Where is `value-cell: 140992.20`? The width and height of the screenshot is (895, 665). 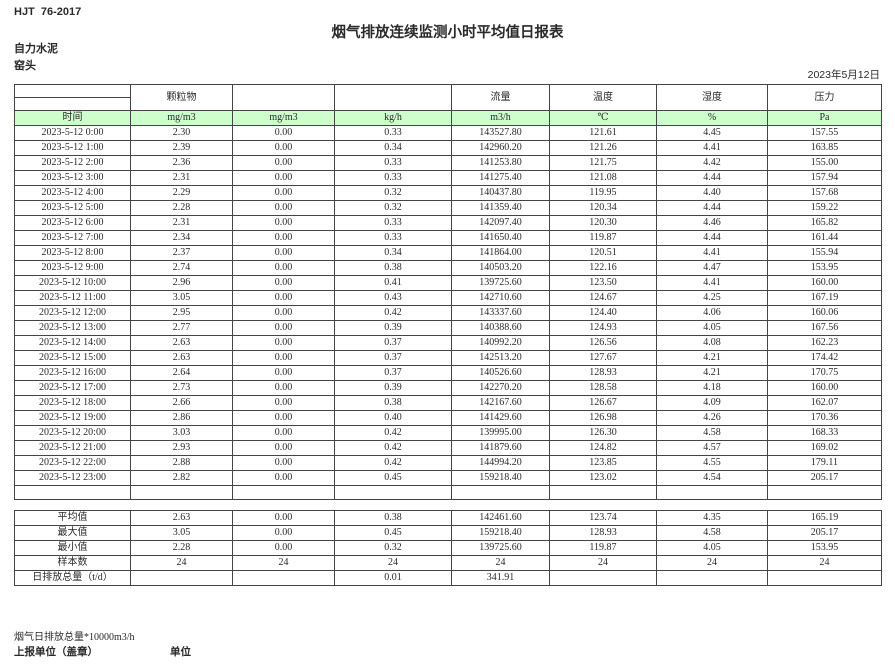 value-cell: 140992.20 is located at coordinates (500, 343).